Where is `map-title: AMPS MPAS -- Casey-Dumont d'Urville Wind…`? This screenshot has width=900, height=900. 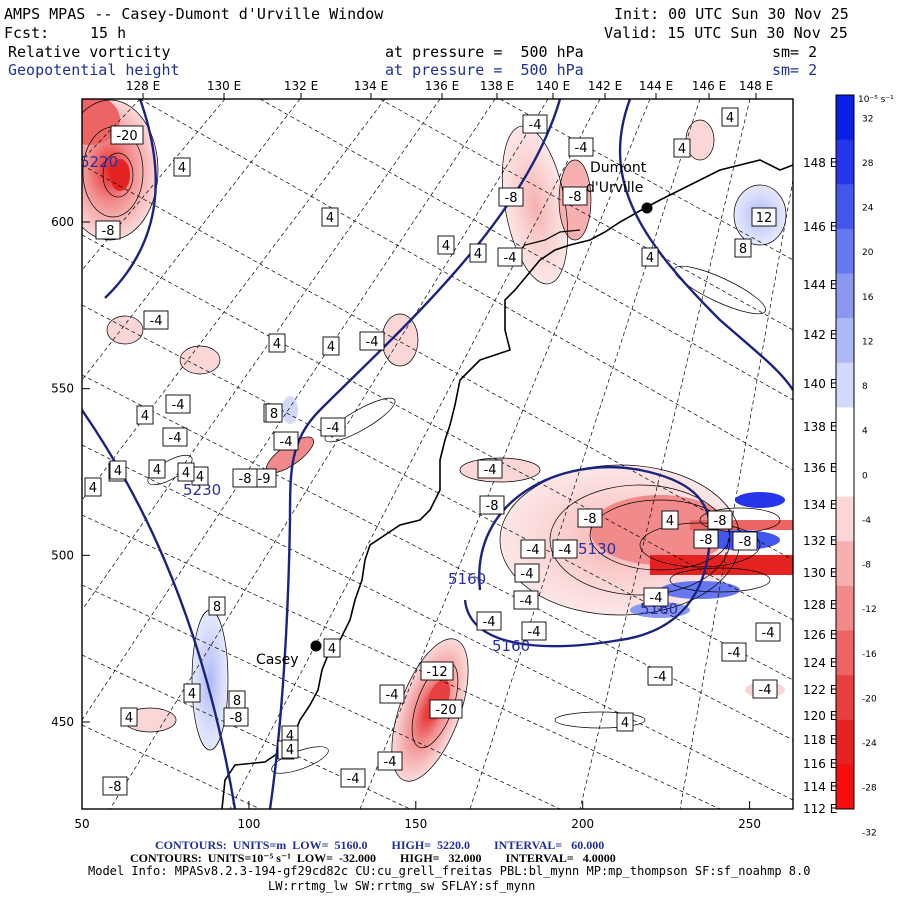
map-title: AMPS MPAS -- Casey-Dumont d'Urville Wind… is located at coordinates (194, 14).